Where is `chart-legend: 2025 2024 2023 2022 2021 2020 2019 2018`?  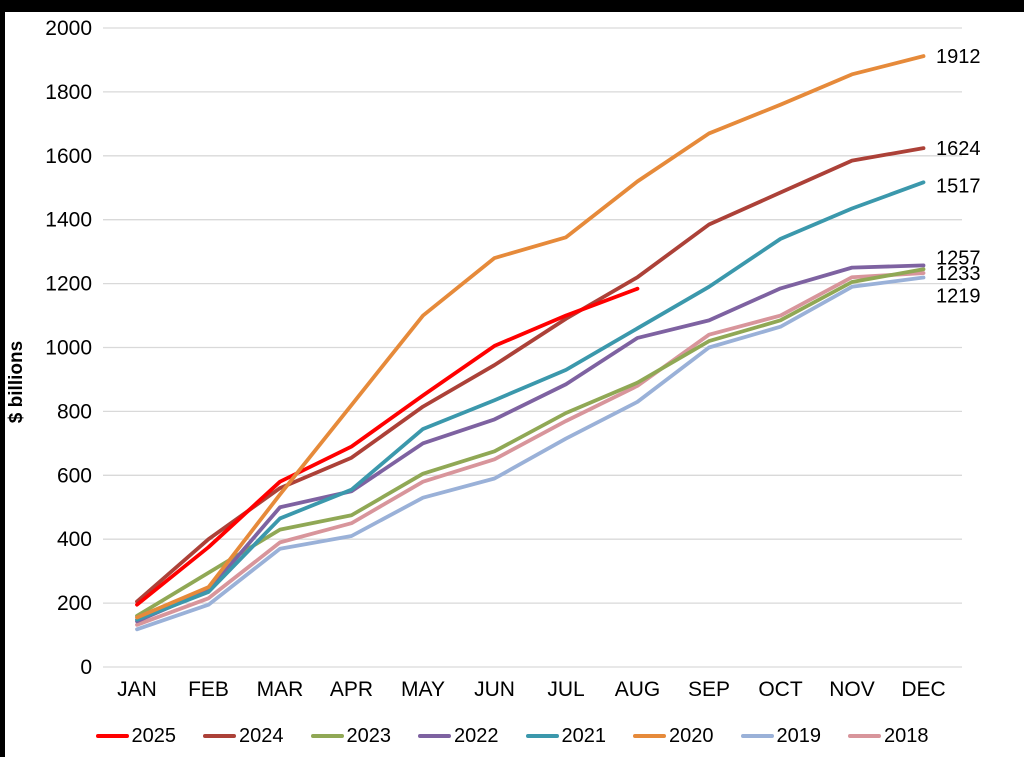 chart-legend: 2025 2024 2023 2022 2021 2020 2019 2018 is located at coordinates (512, 736).